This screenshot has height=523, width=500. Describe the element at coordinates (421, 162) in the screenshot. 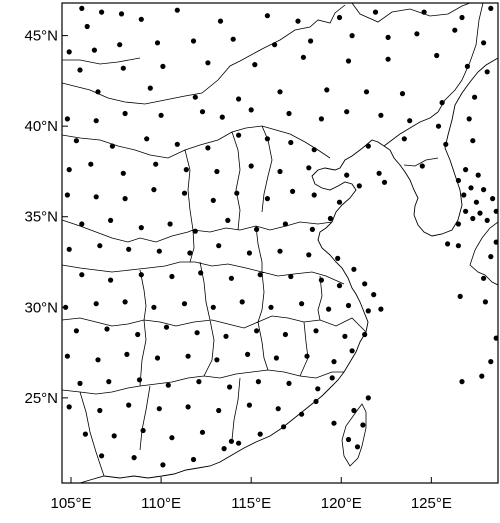

I see `dmz-border` at that location.